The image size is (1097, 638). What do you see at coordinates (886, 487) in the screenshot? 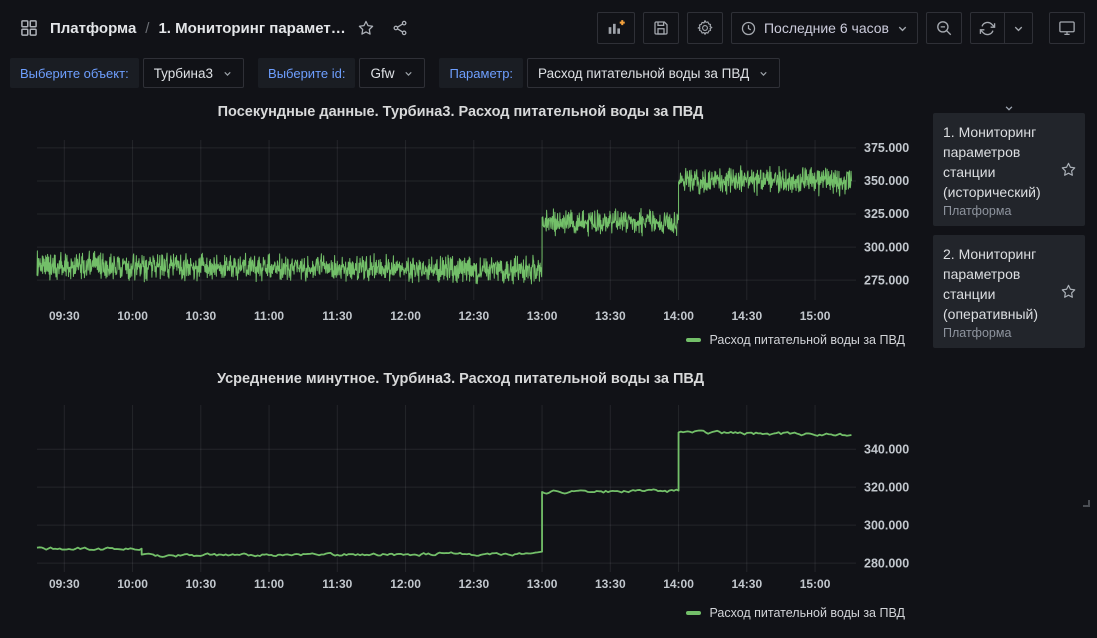
I see `y-tick-label: 320.000` at bounding box center [886, 487].